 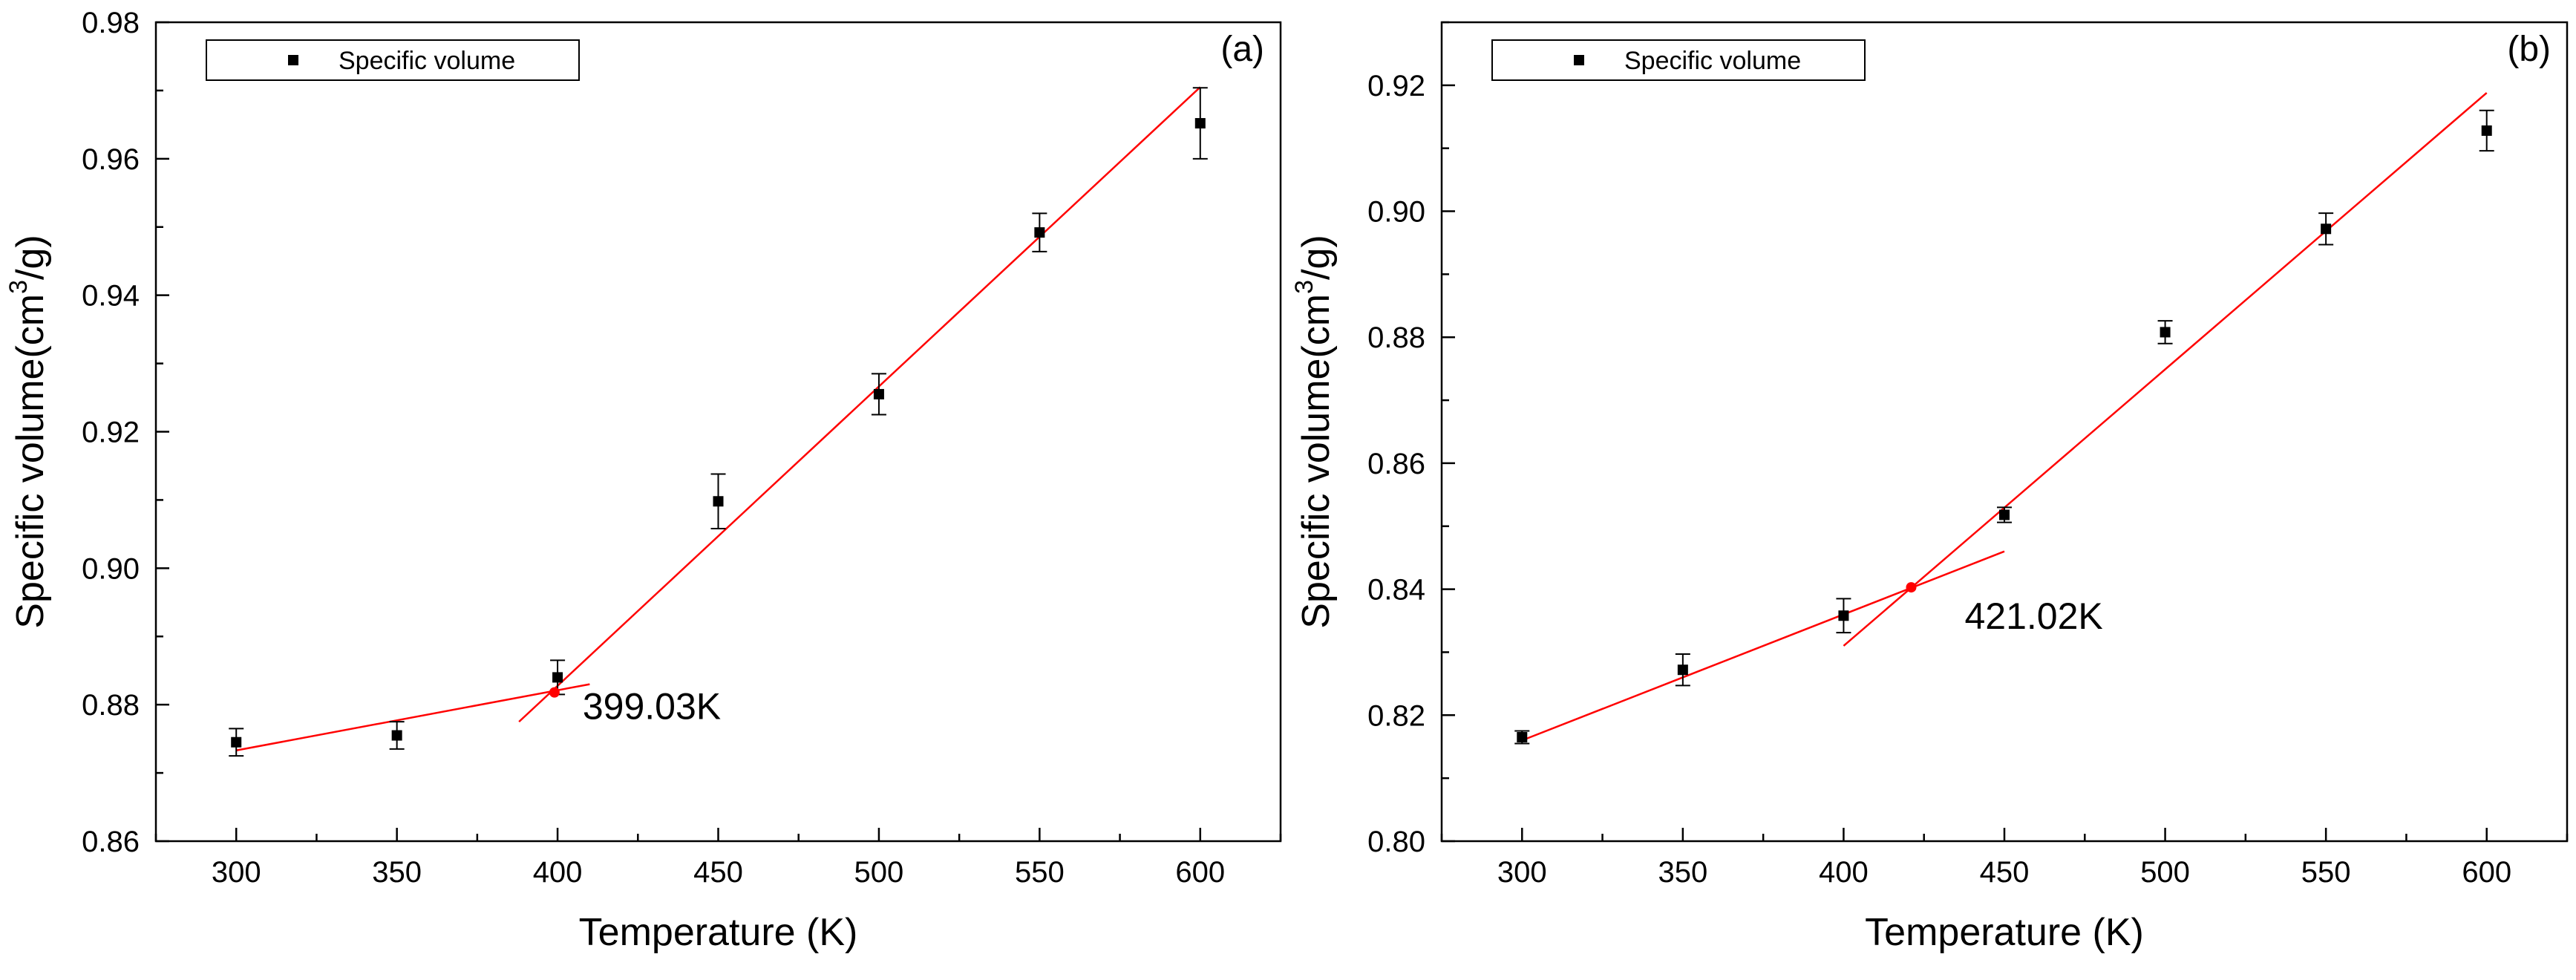 What do you see at coordinates (1242, 49) in the screenshot?
I see `panel-label: (a)` at bounding box center [1242, 49].